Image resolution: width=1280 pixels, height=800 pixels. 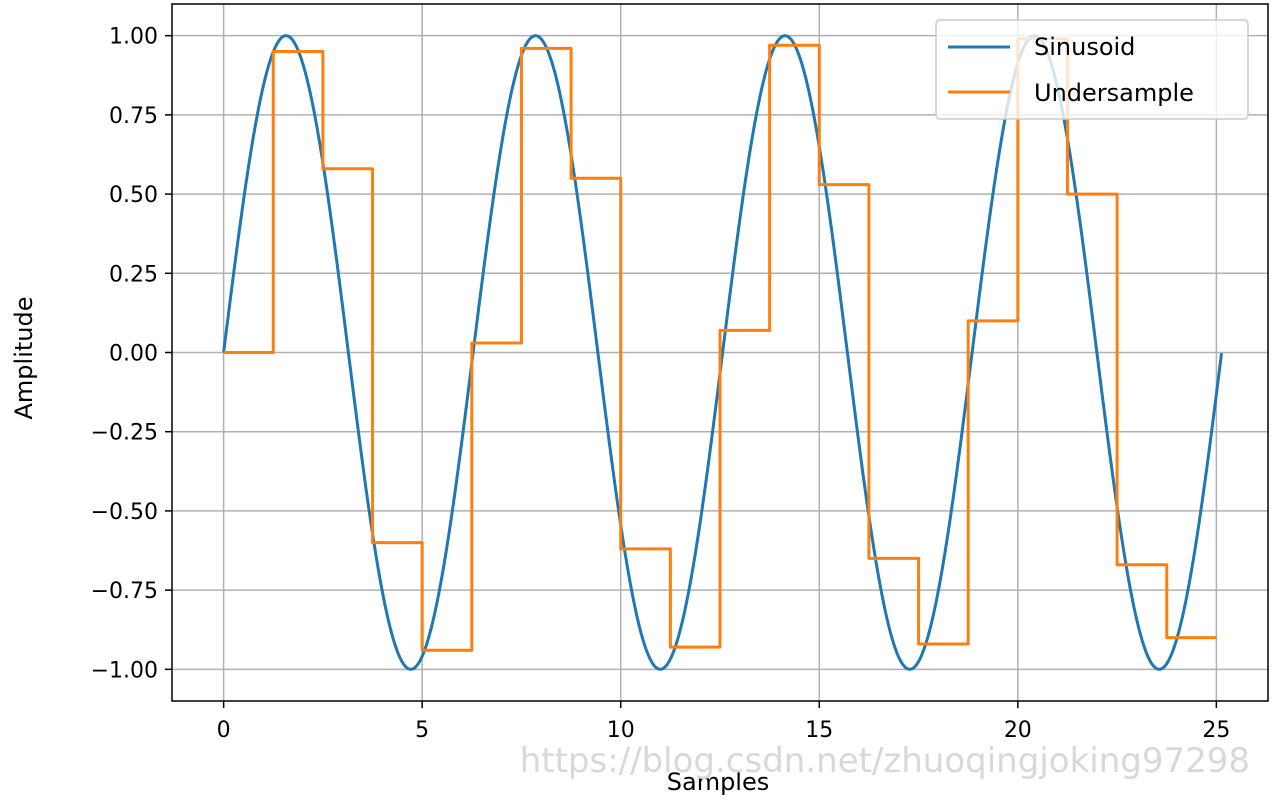 I want to click on legend-label-undersample: Undersample, so click(x=1114, y=93).